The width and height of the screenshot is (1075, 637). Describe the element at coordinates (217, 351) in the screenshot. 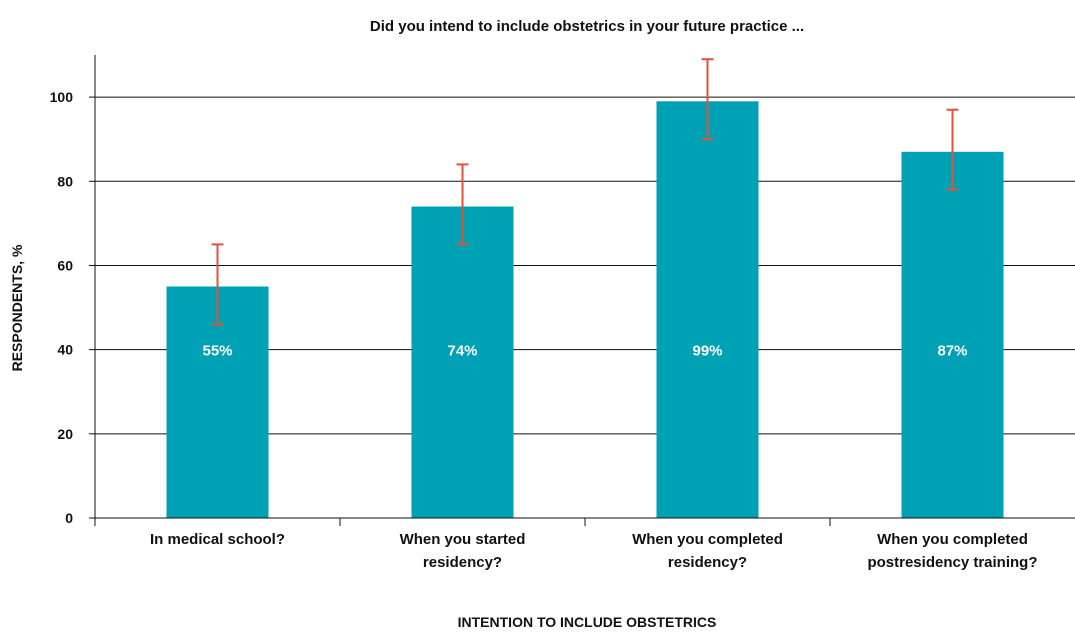

I see `bar-value-label: 55%` at that location.